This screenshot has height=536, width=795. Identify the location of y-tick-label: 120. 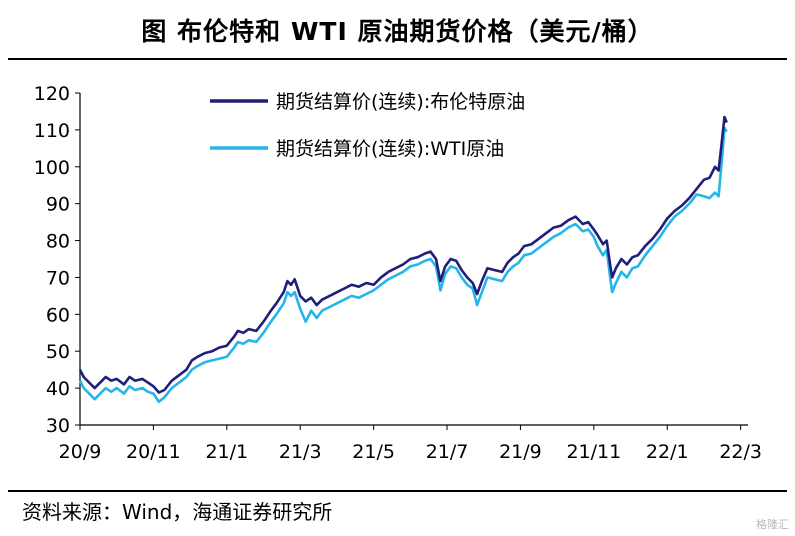
(52, 94).